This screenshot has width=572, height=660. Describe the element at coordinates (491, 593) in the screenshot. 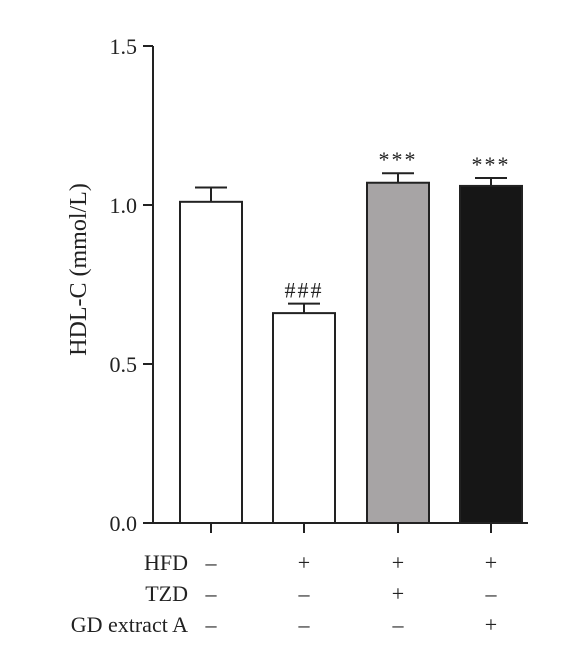

I see `condition-sign-r2-c4: –` at that location.